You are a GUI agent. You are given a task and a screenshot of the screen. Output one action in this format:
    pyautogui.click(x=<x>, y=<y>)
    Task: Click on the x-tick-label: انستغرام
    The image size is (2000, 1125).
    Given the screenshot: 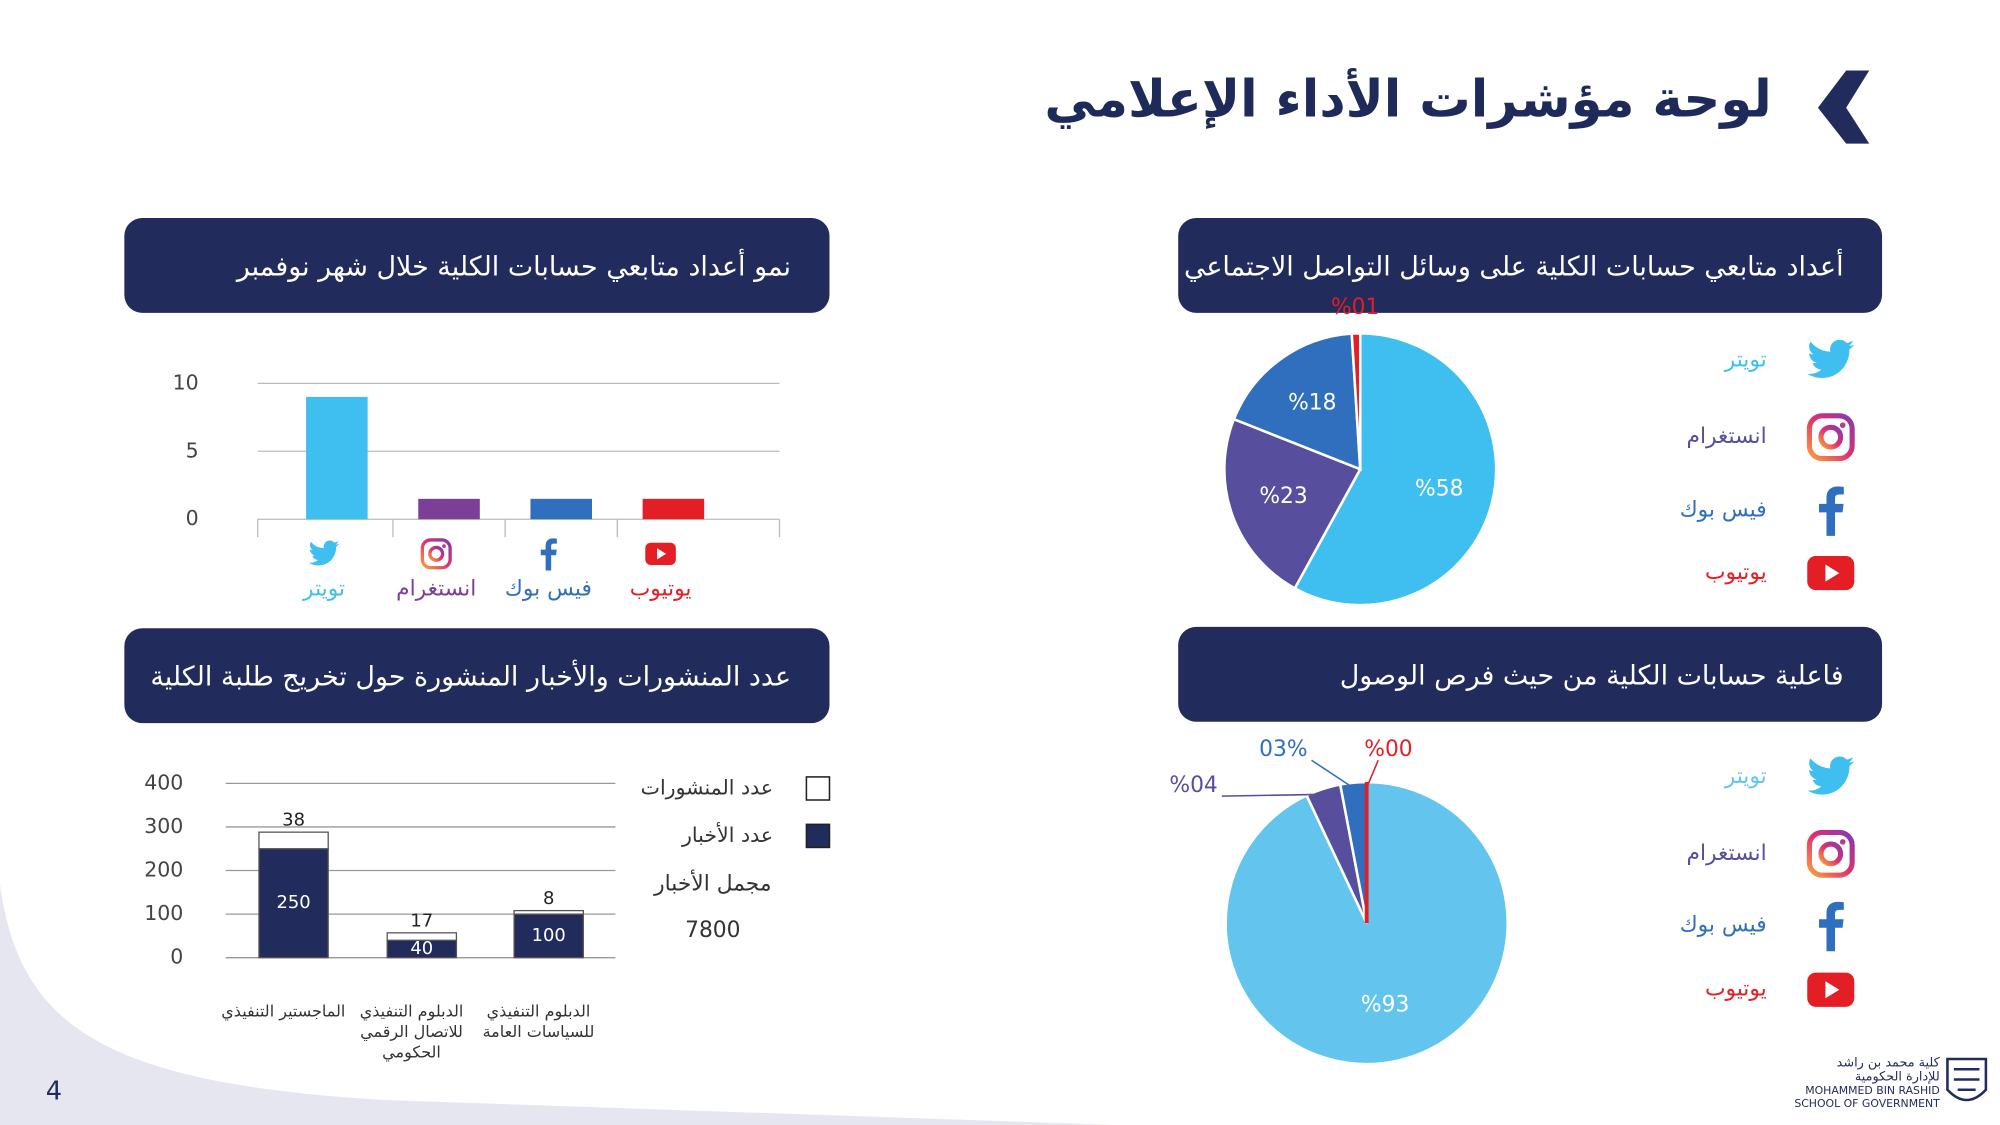 What is the action you would take?
    pyautogui.click(x=436, y=589)
    